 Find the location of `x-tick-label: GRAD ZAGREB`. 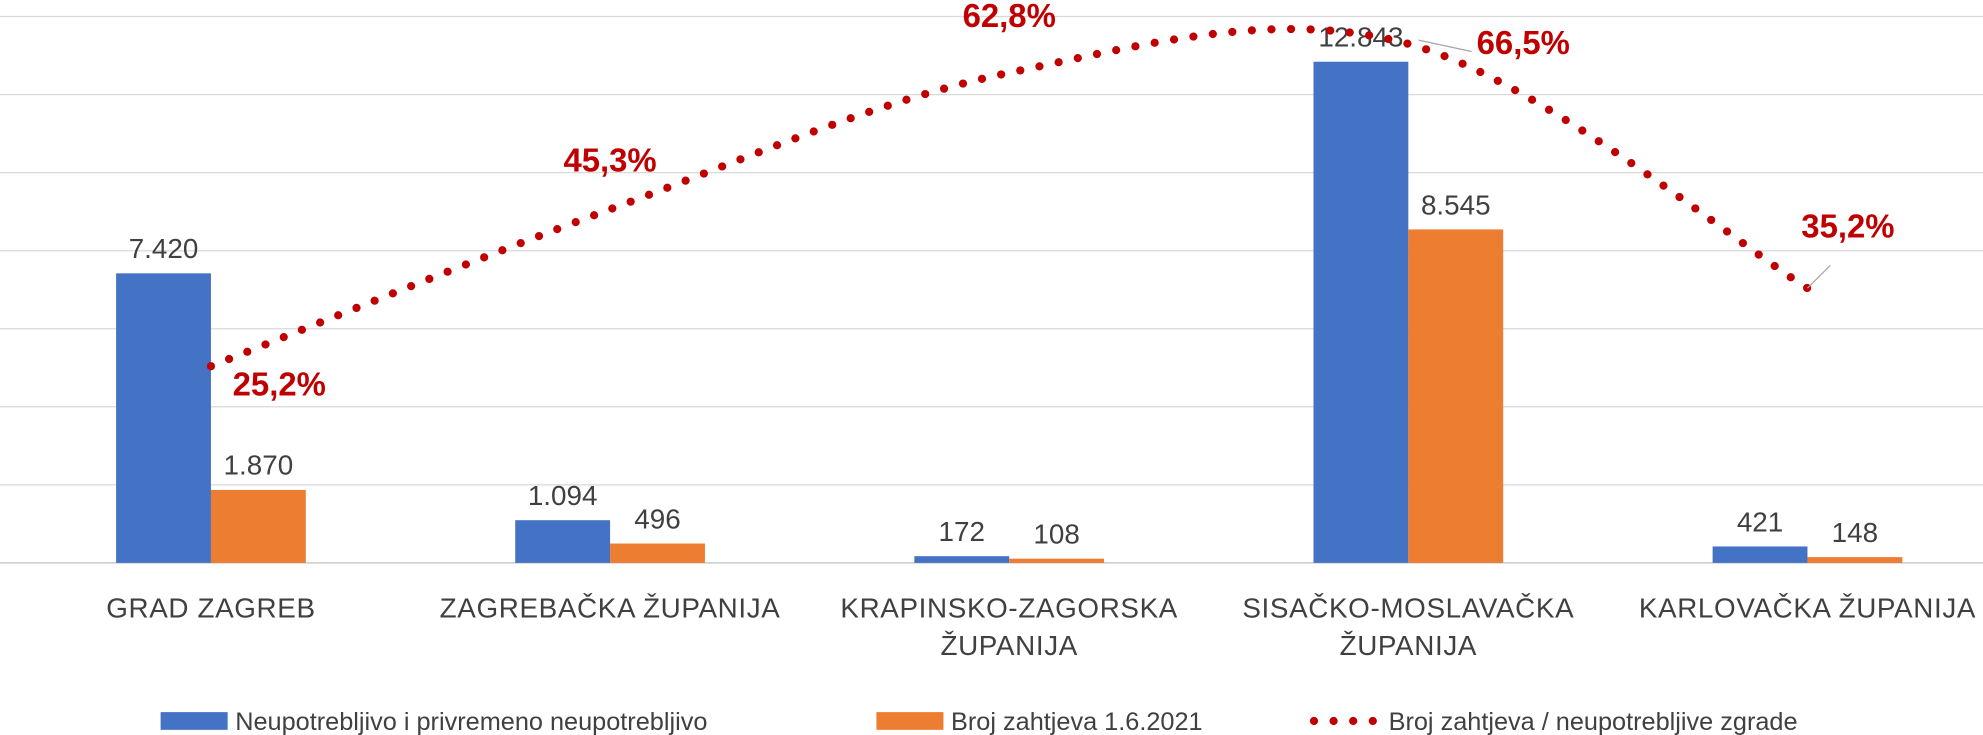

x-tick-label: GRAD ZAGREB is located at coordinates (211, 607).